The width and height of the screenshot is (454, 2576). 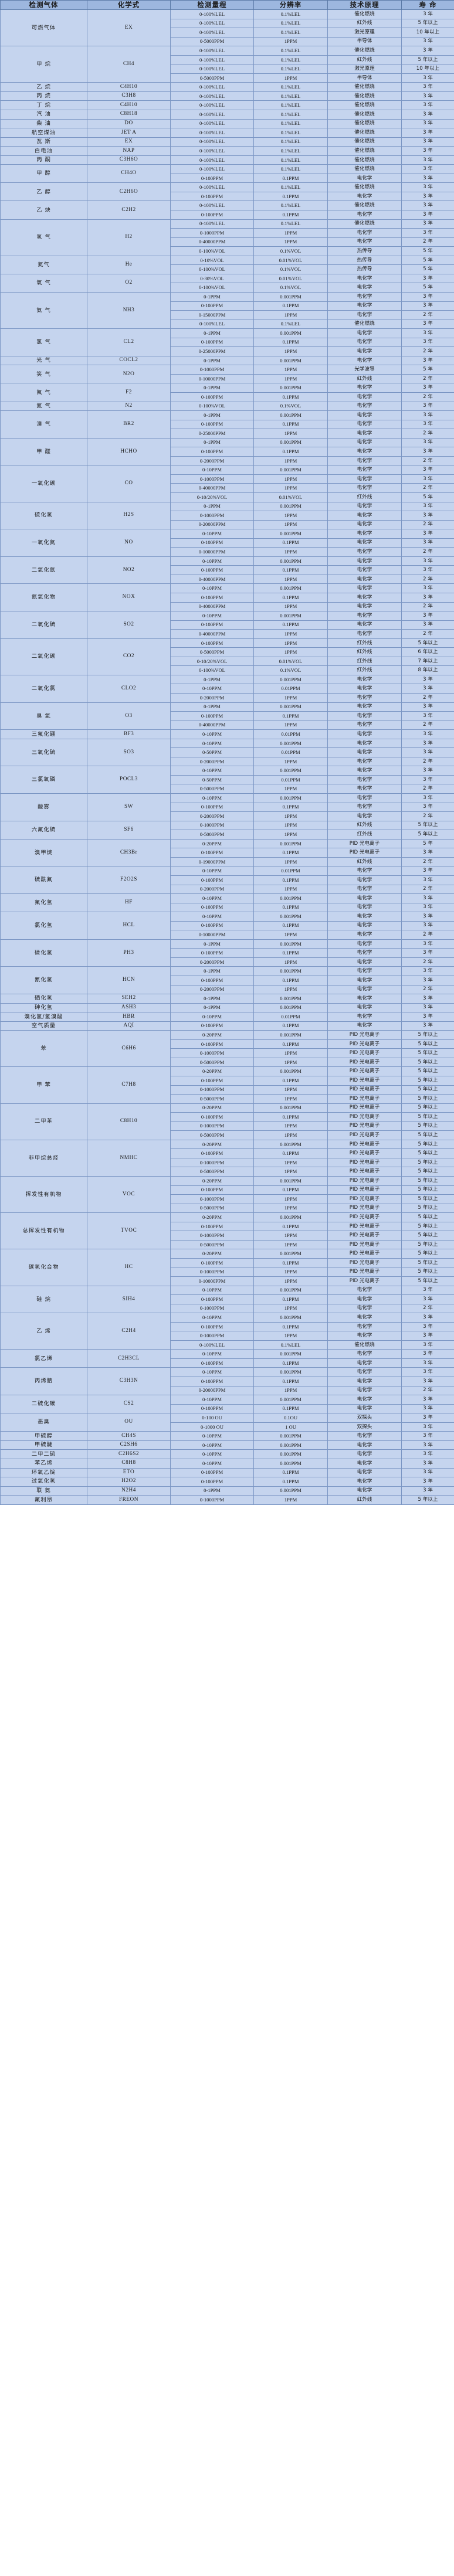 What do you see at coordinates (212, 752) in the screenshot?
I see `range-cell: 0-50PPM` at bounding box center [212, 752].